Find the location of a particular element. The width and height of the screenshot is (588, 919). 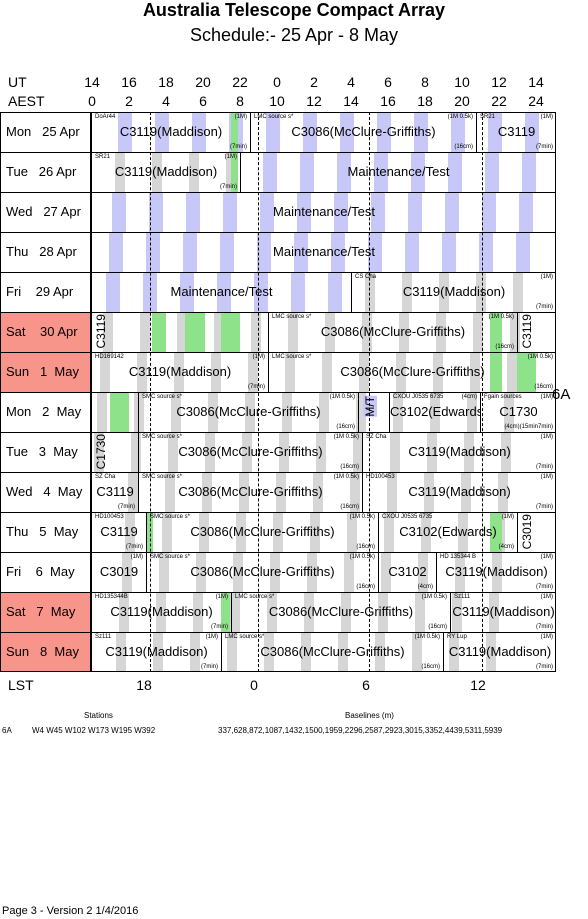

lst-line is located at coordinates (258, 392).